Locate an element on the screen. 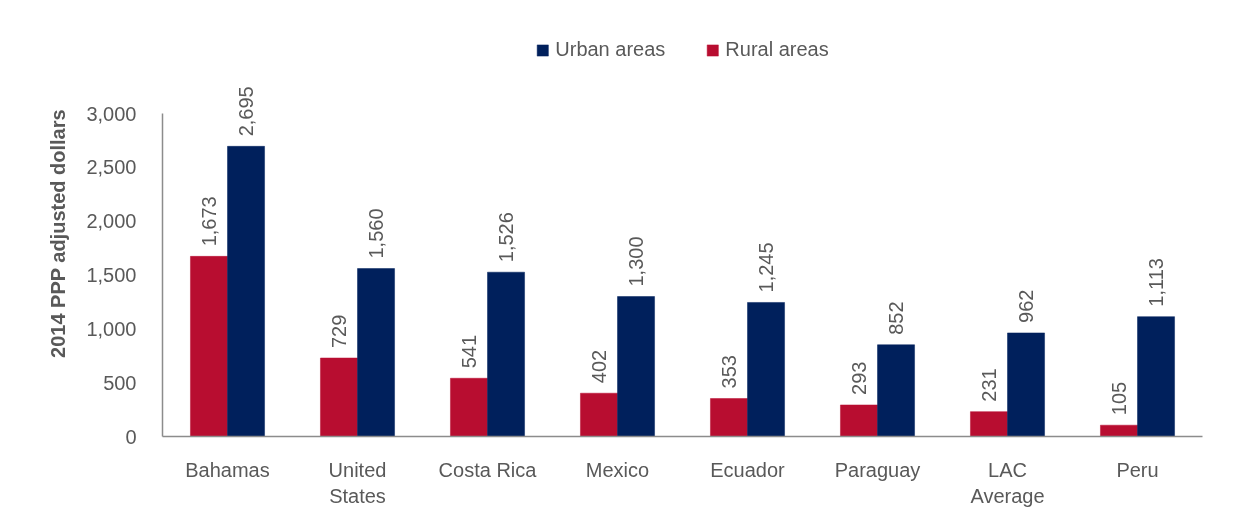  legend-label: Rural areas is located at coordinates (777, 49).